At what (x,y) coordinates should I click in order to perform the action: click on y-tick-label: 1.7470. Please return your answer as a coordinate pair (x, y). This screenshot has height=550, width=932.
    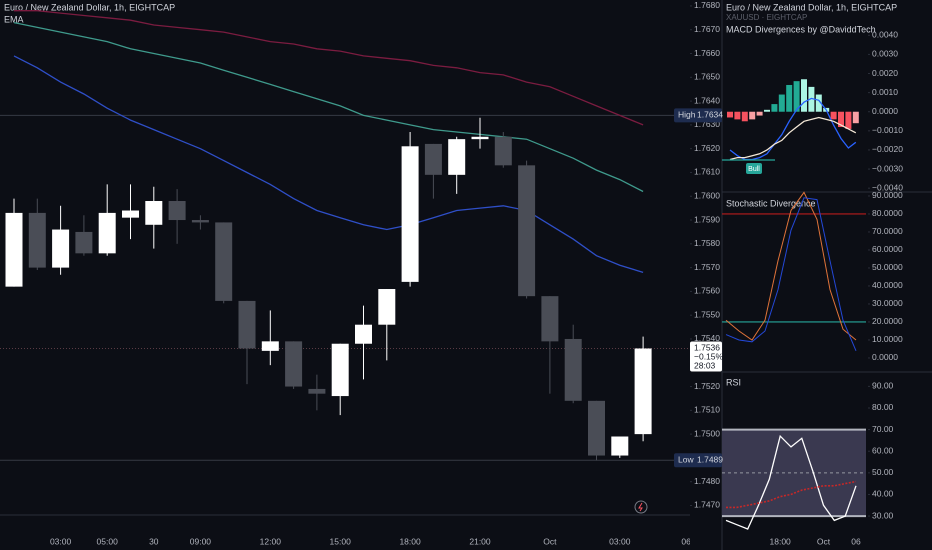
    Looking at the image, I should click on (707, 505).